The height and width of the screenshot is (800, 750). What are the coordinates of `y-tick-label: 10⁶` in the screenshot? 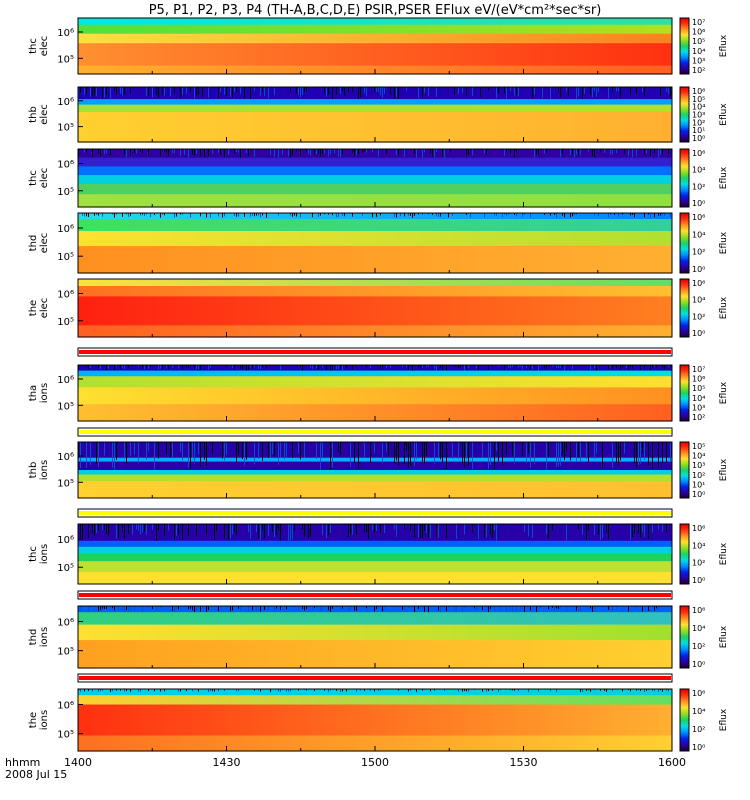 It's located at (65, 540).